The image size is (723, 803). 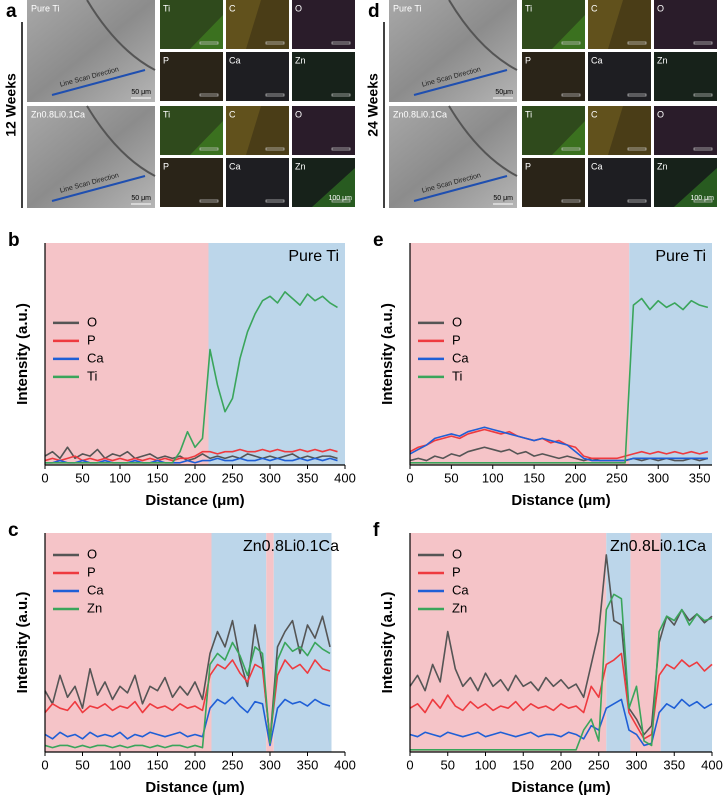 What do you see at coordinates (503, 198) in the screenshot?
I see `scale-label: 50 μm` at bounding box center [503, 198].